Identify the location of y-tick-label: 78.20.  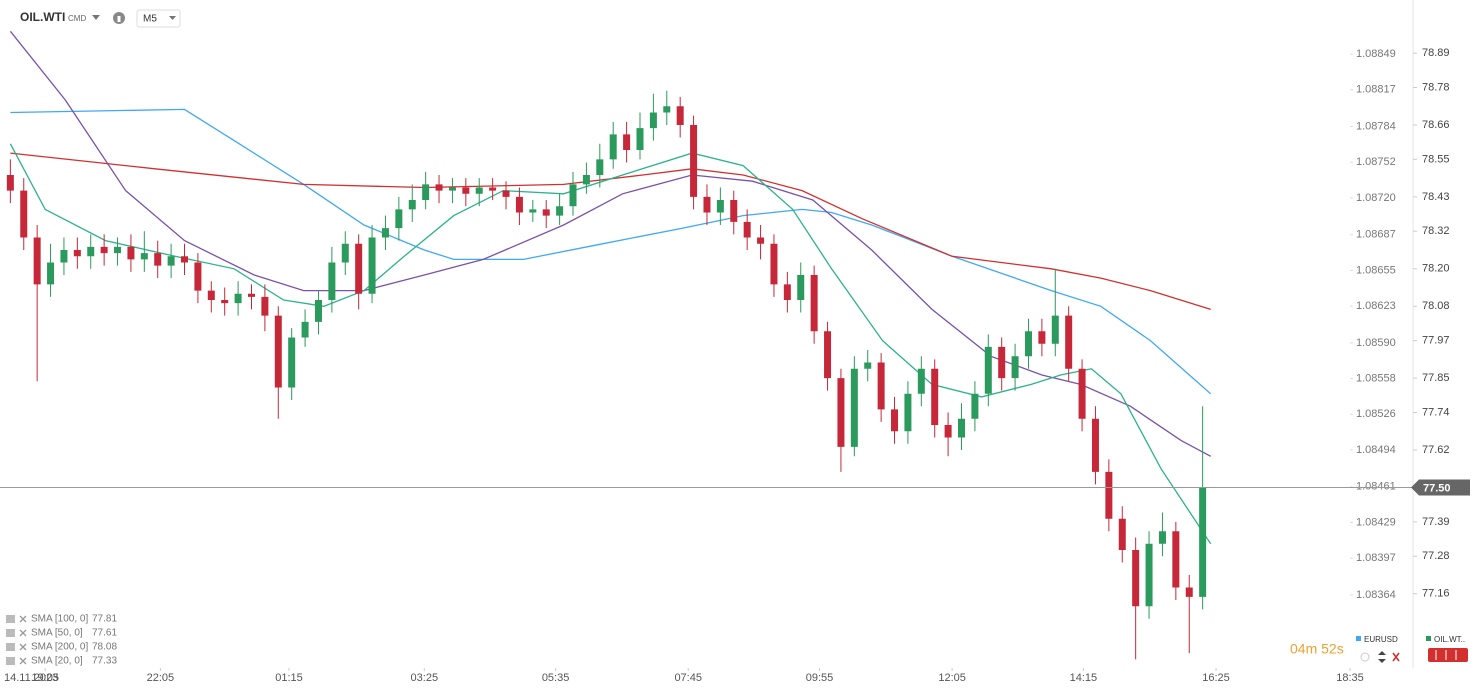
(1436, 269).